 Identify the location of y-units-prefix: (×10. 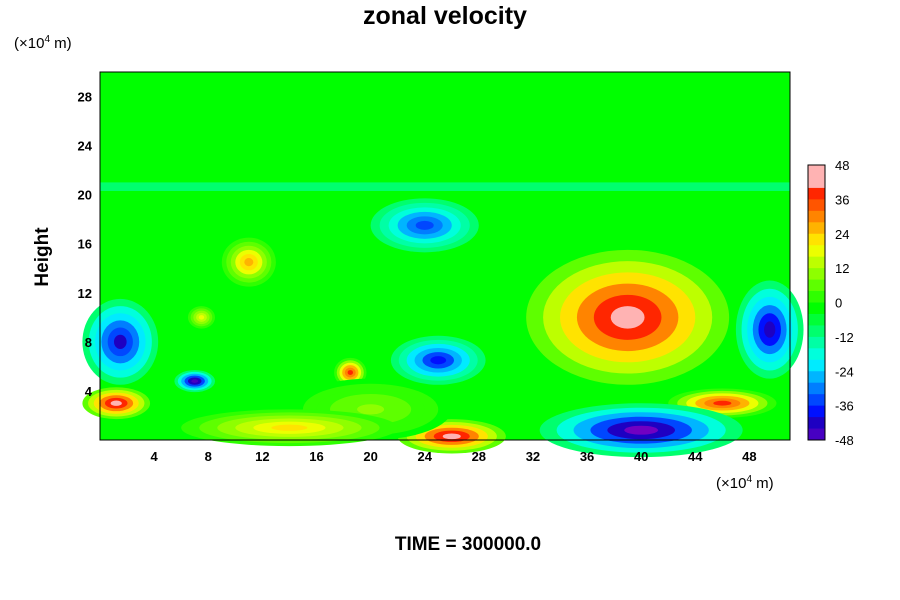
(29, 43).